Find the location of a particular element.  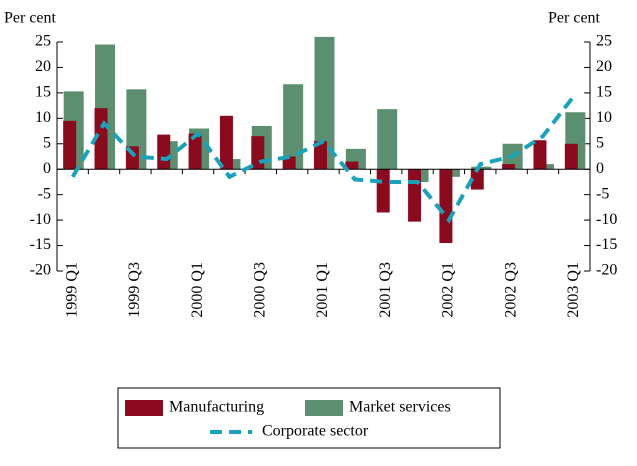

y2-axis-title: Per cent is located at coordinates (574, 18).